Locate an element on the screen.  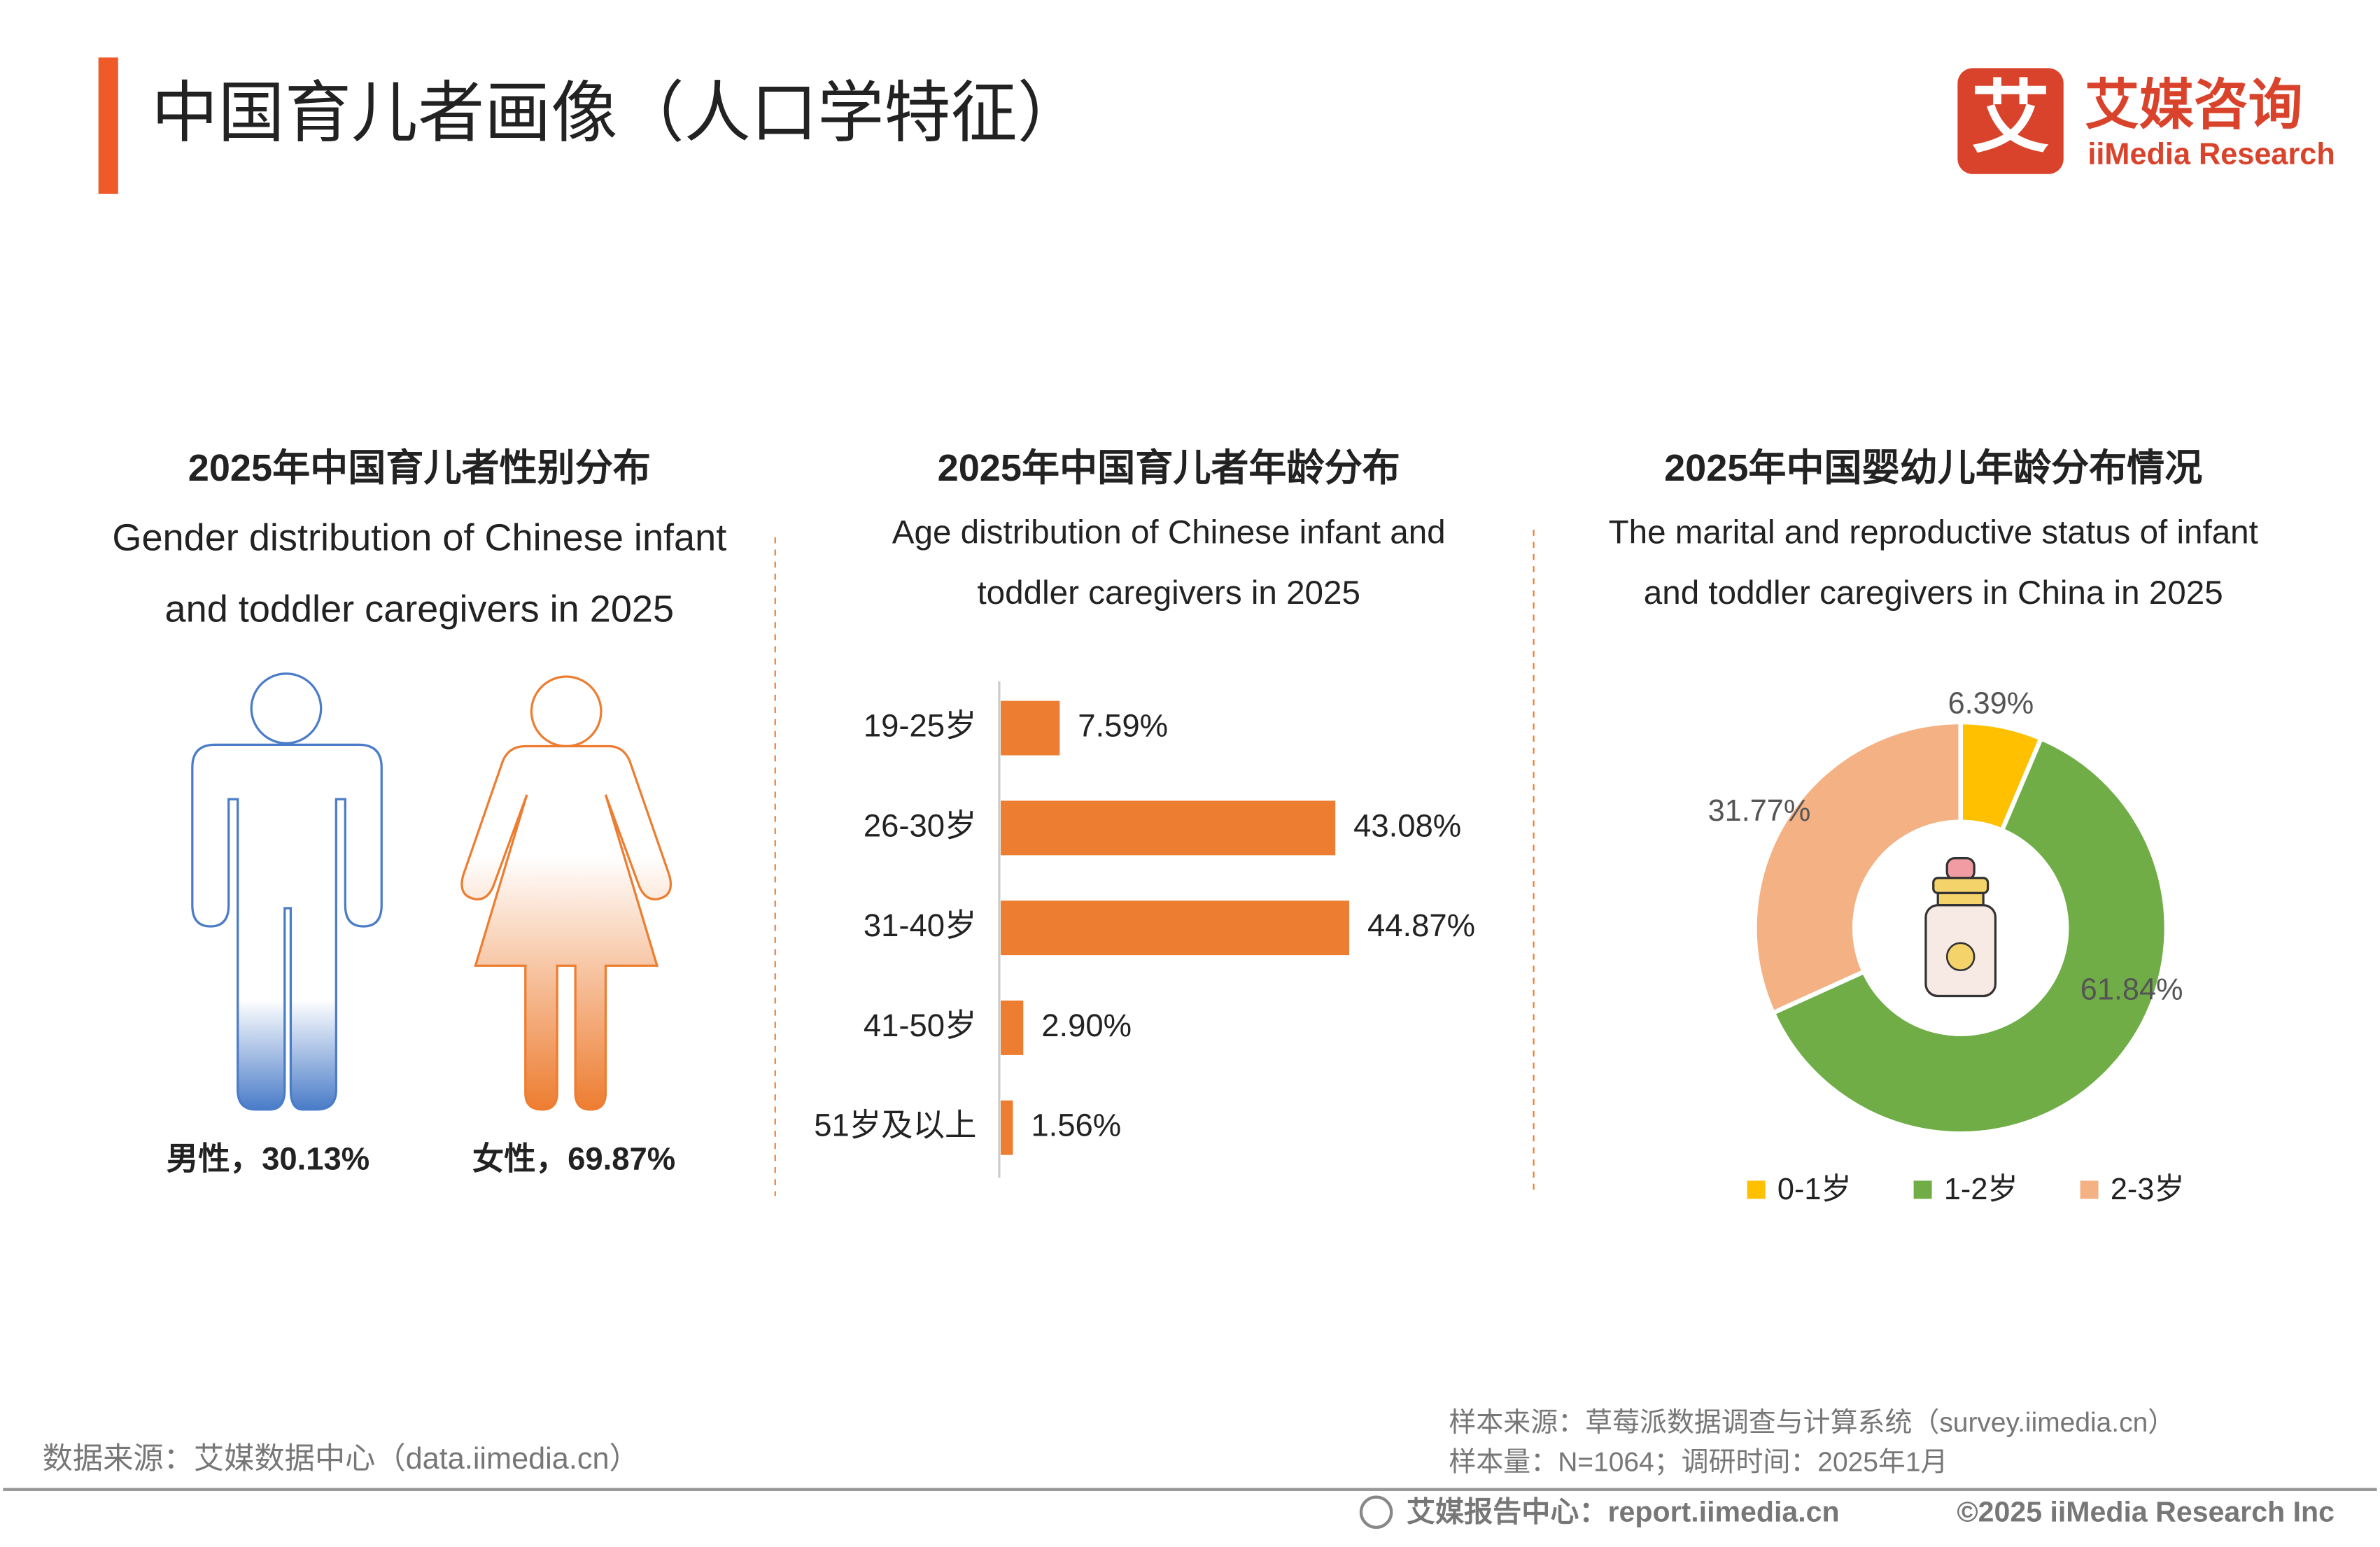
legend-label: 1-2岁 is located at coordinates (1981, 1189).